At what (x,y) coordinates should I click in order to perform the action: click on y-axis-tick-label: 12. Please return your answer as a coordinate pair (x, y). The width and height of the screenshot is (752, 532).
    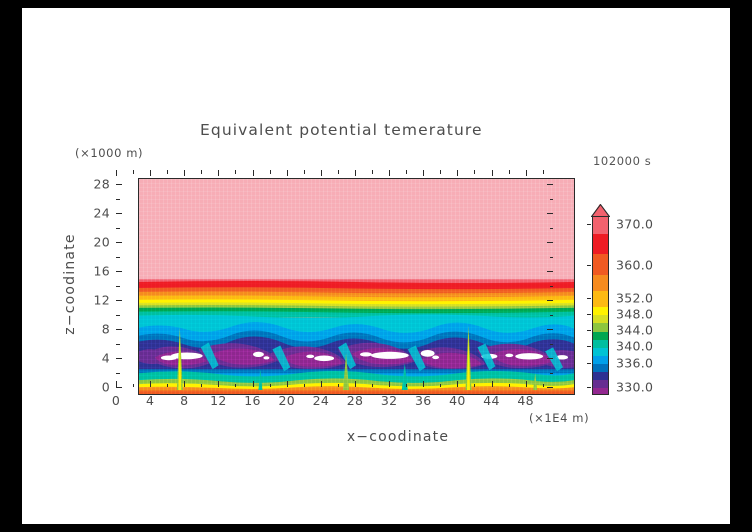
    Looking at the image, I should click on (101, 300).